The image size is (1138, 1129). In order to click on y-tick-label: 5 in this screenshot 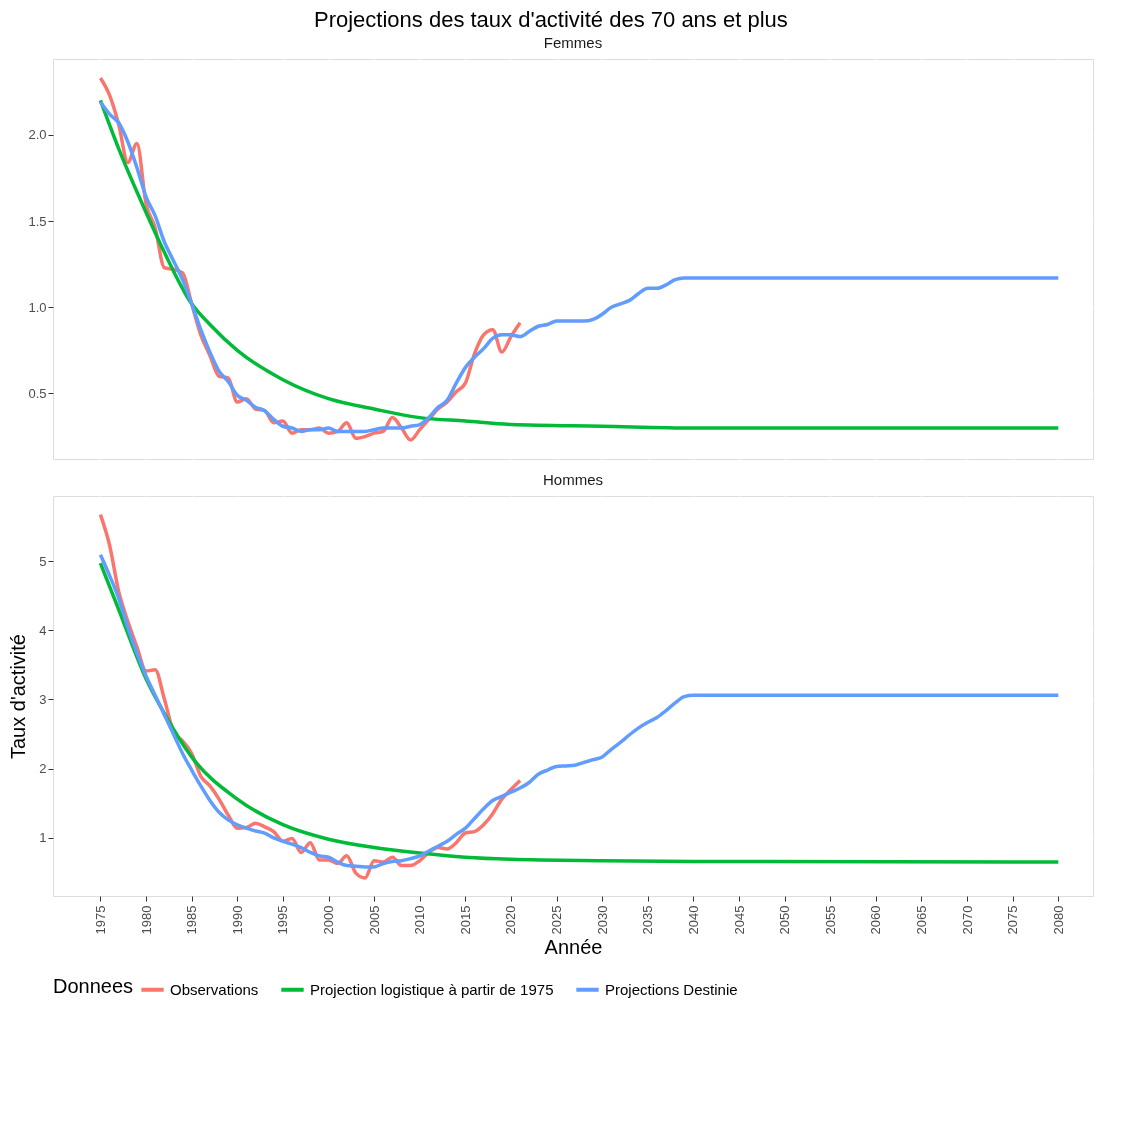, I will do `click(43, 561)`.